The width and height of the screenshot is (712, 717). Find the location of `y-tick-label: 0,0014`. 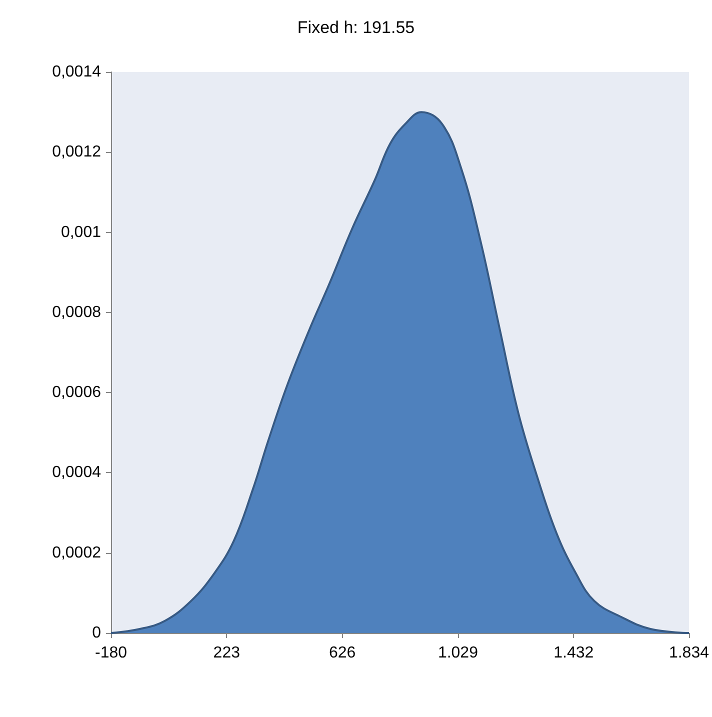

y-tick-label: 0,0014 is located at coordinates (77, 72).